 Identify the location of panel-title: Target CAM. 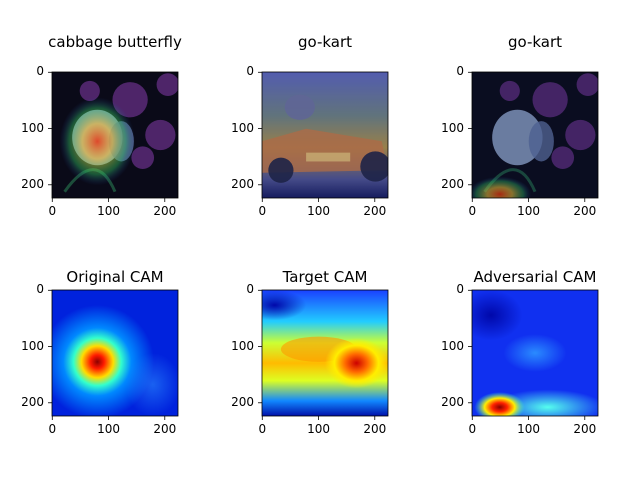
(325, 277).